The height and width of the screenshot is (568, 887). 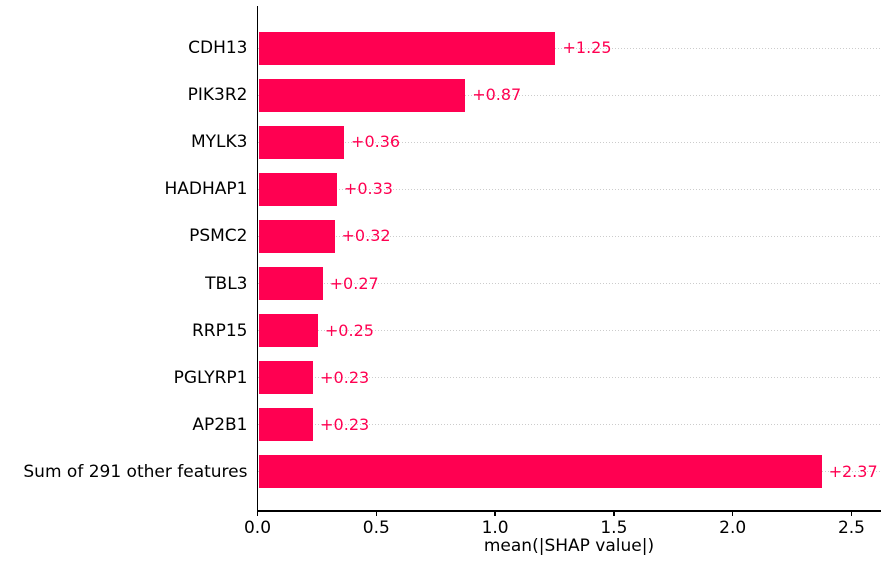 What do you see at coordinates (376, 142) in the screenshot?
I see `bar-value-label: +0.36` at bounding box center [376, 142].